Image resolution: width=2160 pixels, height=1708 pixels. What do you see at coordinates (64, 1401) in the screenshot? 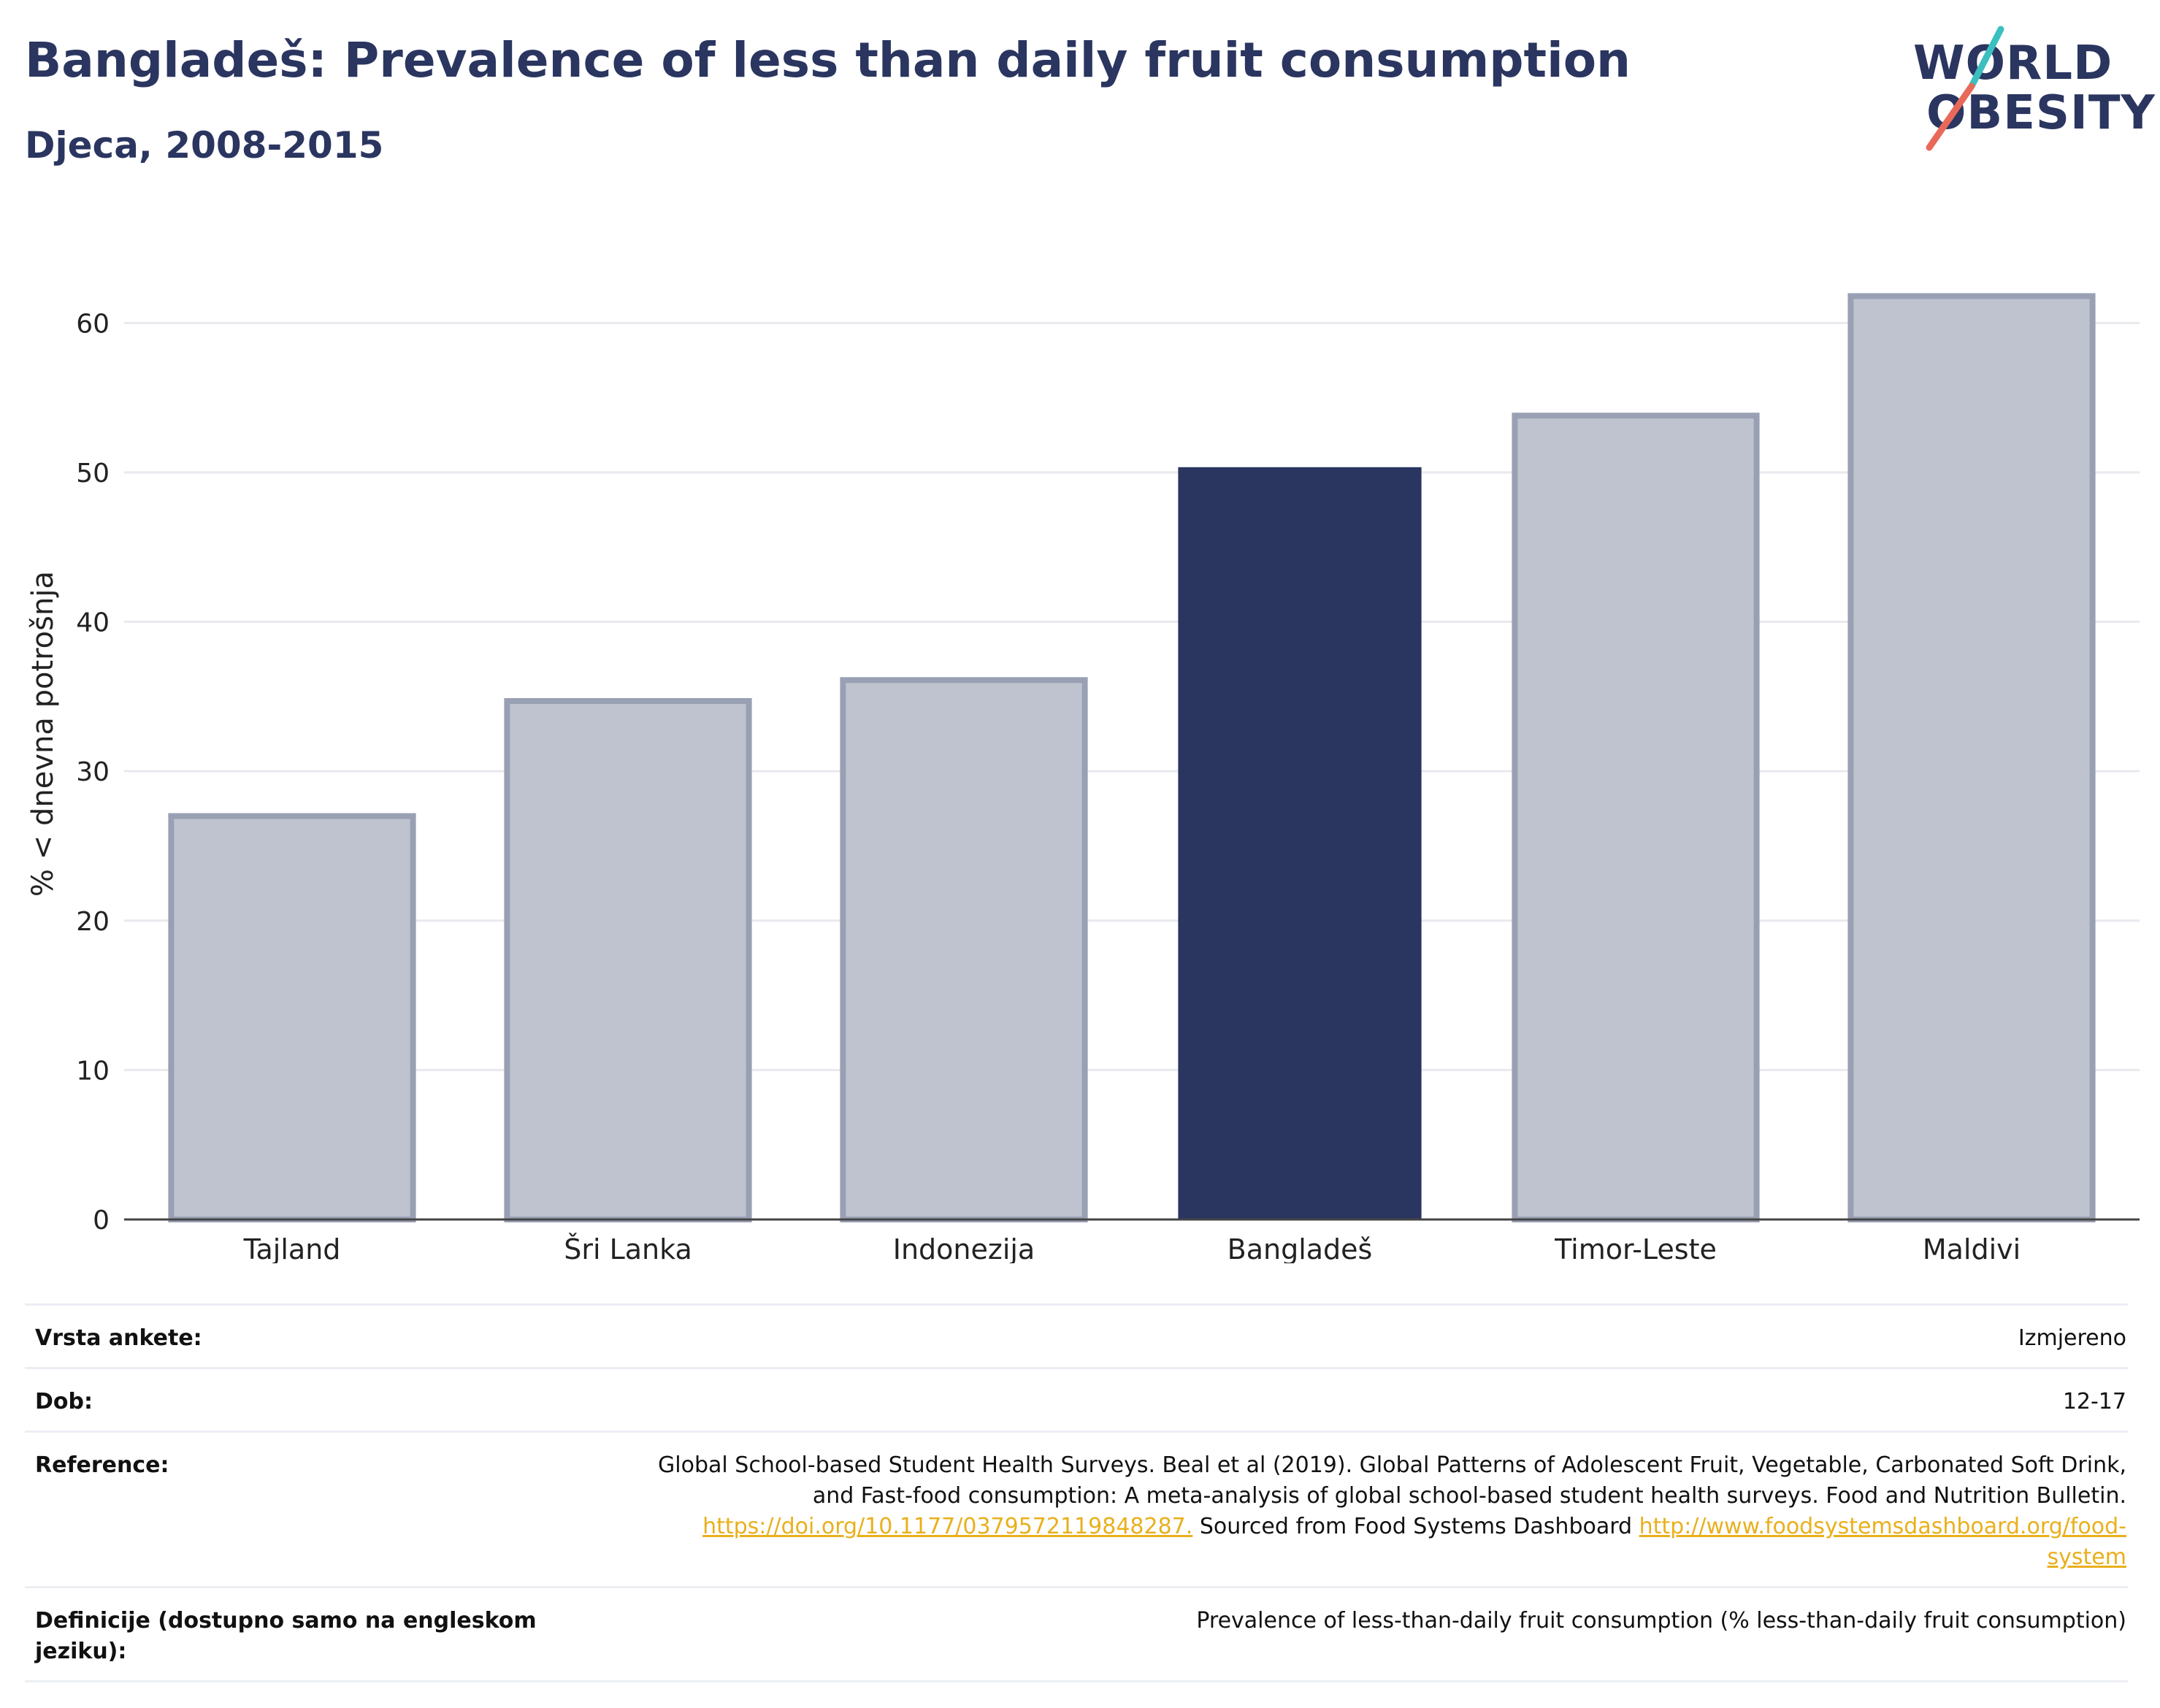
I see `age-label: Dob:` at bounding box center [64, 1401].